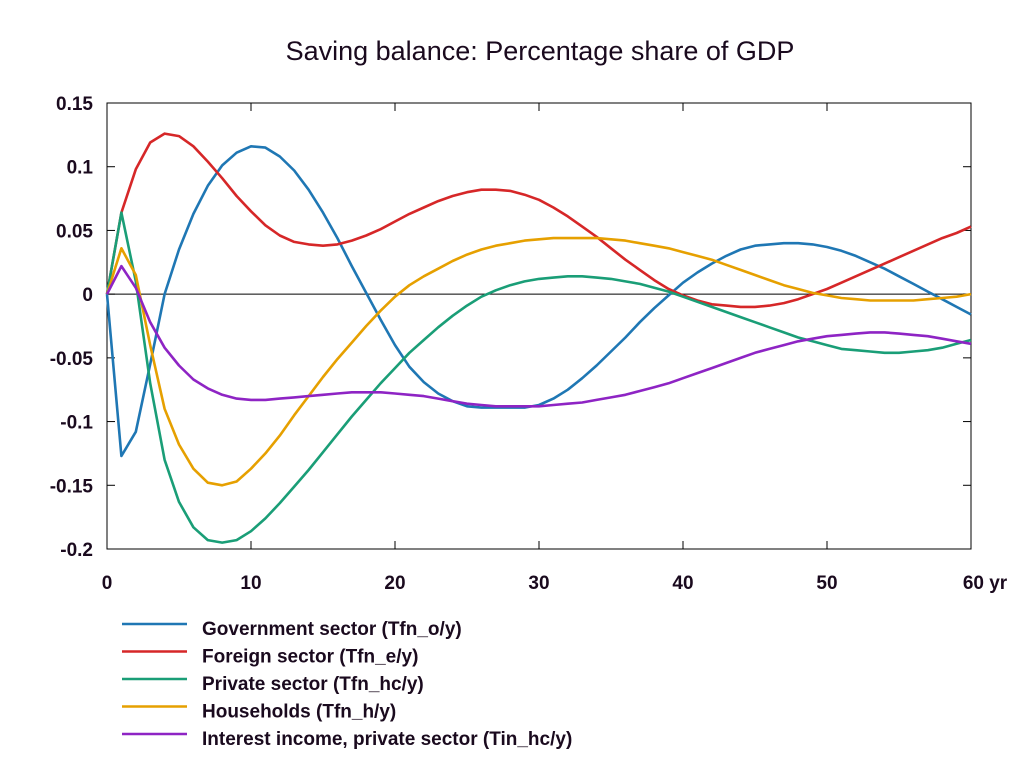 The width and height of the screenshot is (1024, 778). What do you see at coordinates (72, 359) in the screenshot?
I see `y-tick-label: -0.05` at bounding box center [72, 359].